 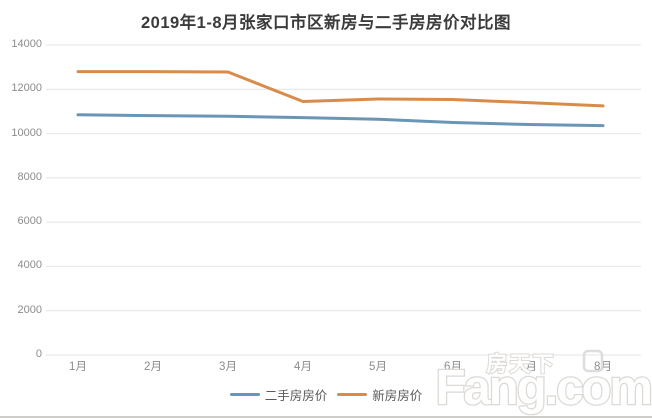 I want to click on y-axis-tick-label: 14000, so click(x=26, y=44).